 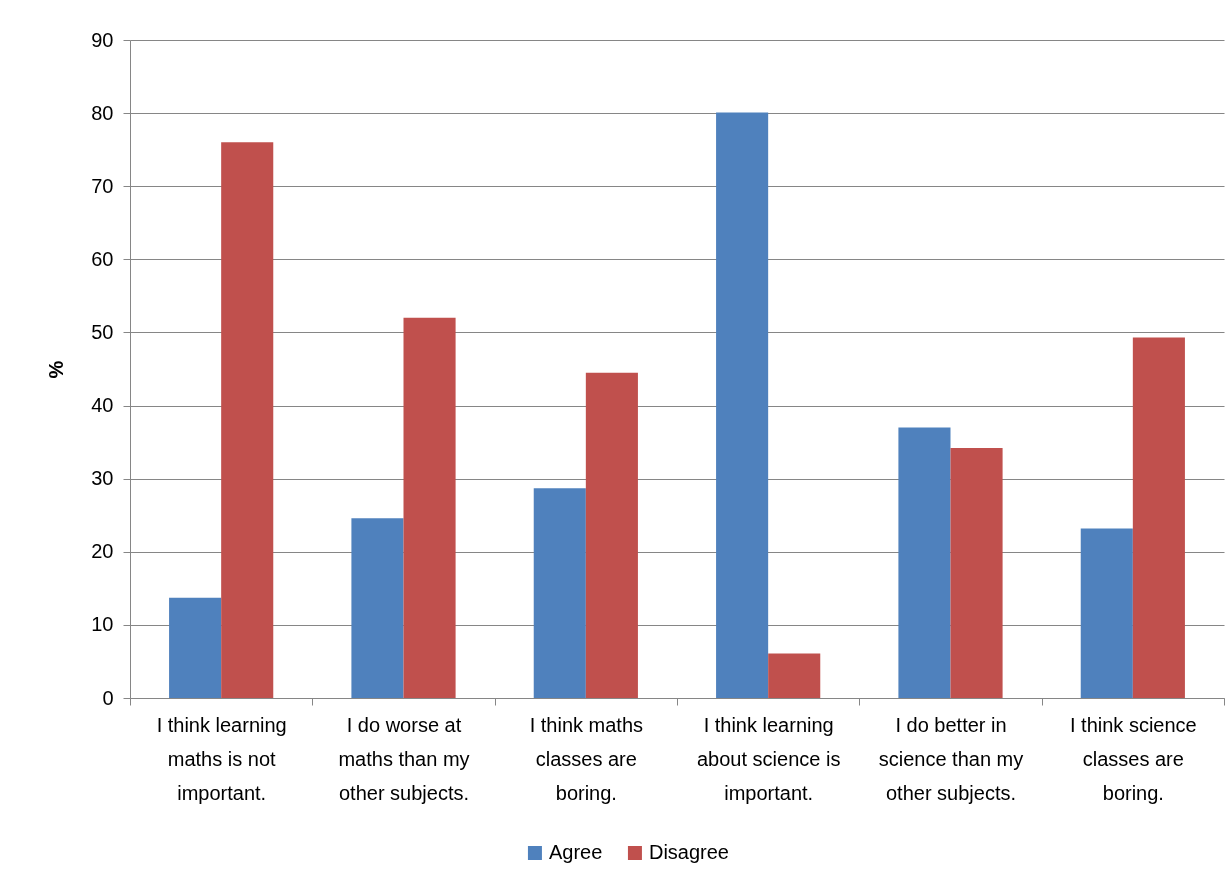 What do you see at coordinates (108, 697) in the screenshot?
I see `y-tick-label: 0` at bounding box center [108, 697].